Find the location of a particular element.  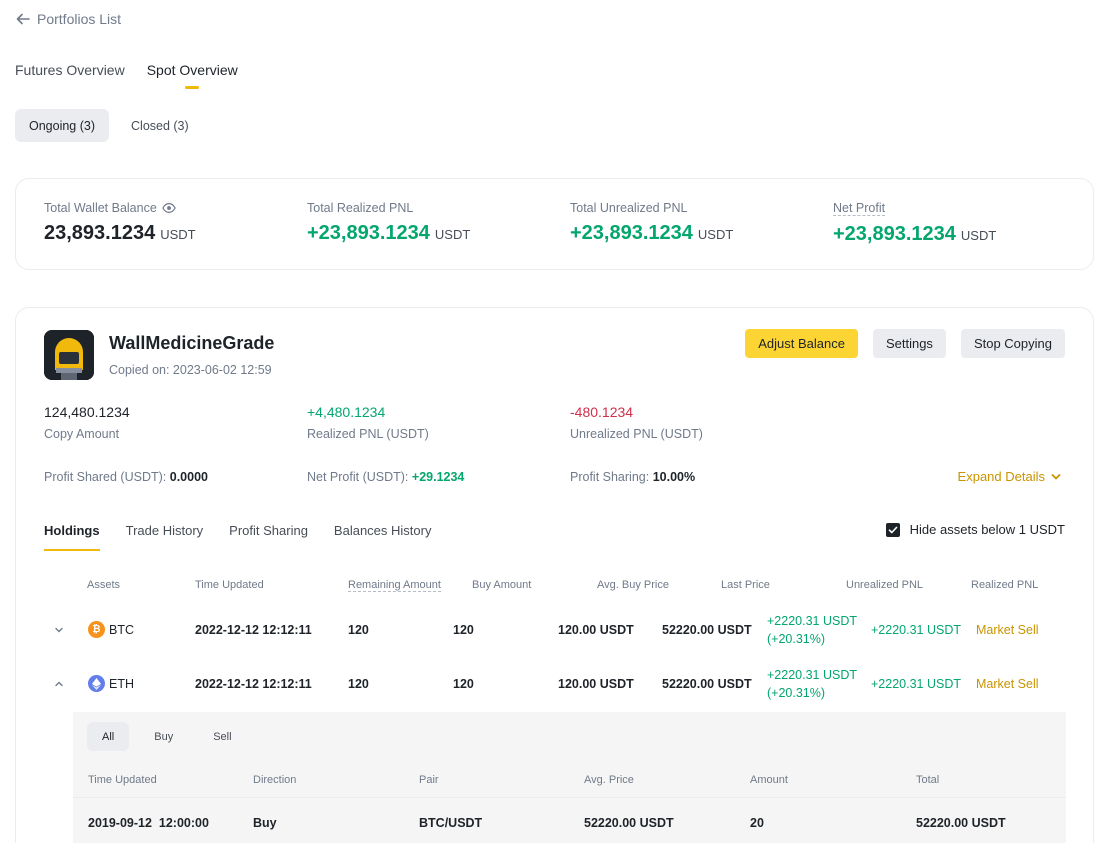

wallet-balance-unit: USDT is located at coordinates (178, 234).